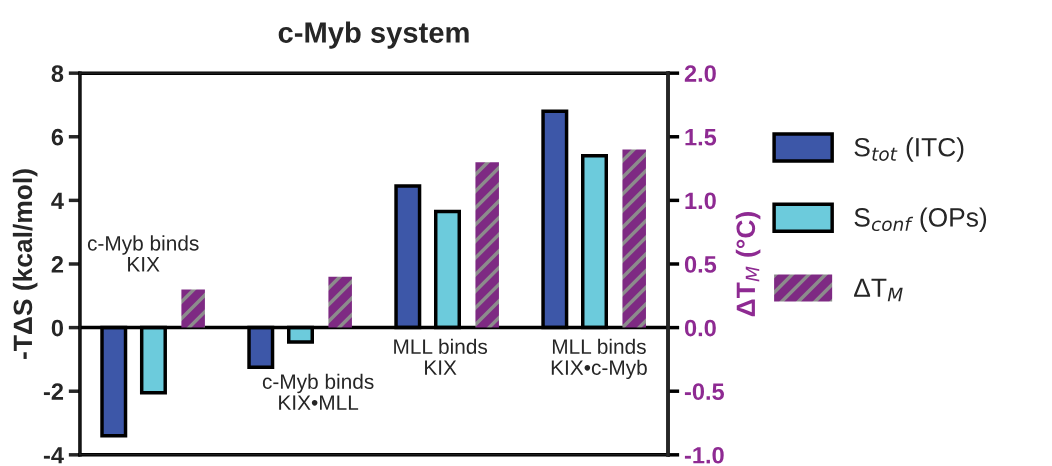 The height and width of the screenshot is (466, 1052). What do you see at coordinates (373, 35) in the screenshot?
I see `chart-title: c-Myb system` at bounding box center [373, 35].